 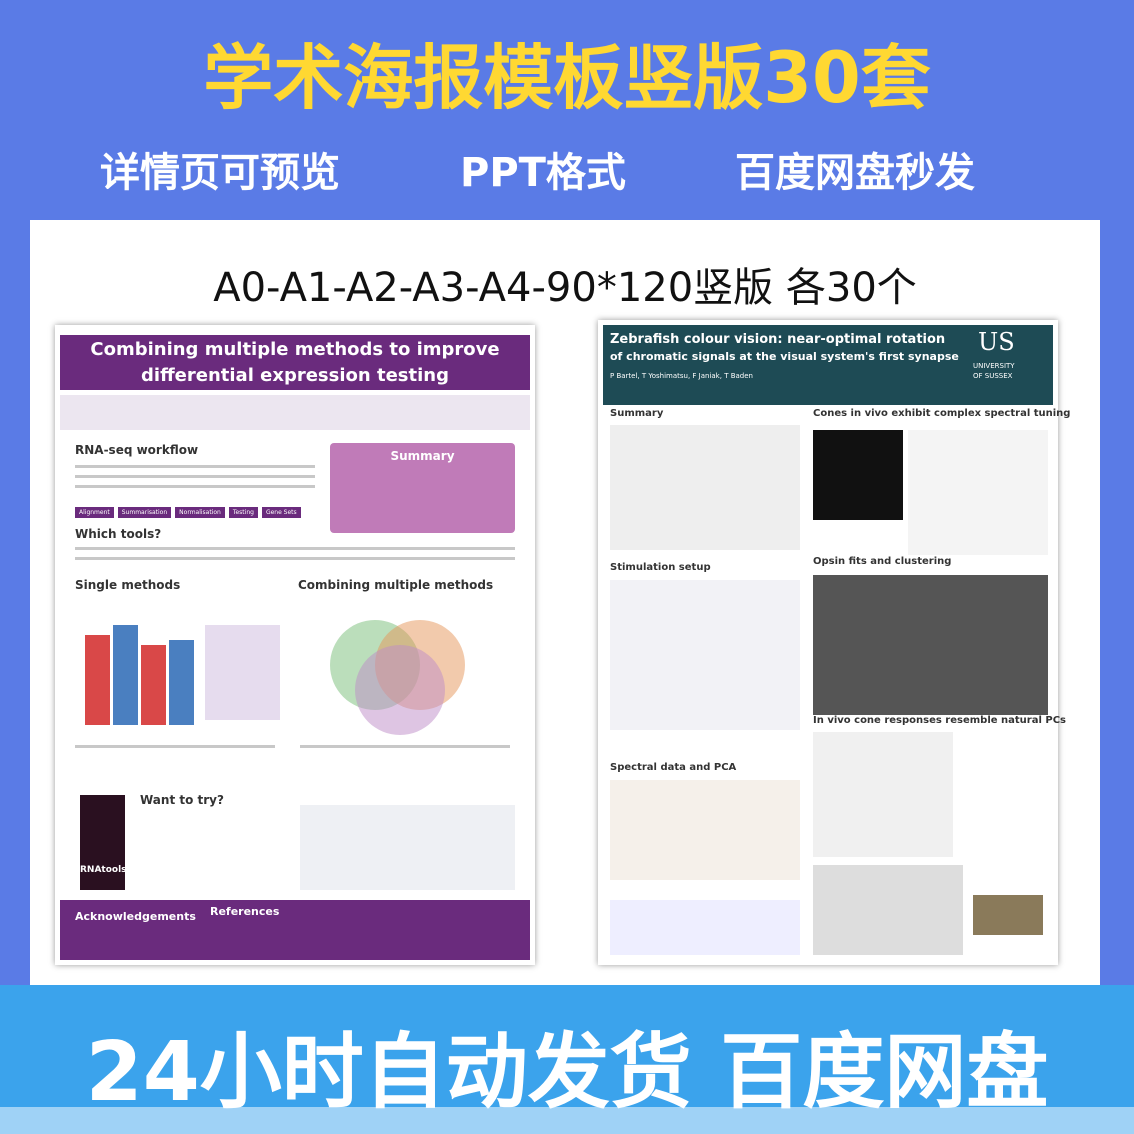 What do you see at coordinates (243, 512) in the screenshot?
I see `workflow-step: Testing` at bounding box center [243, 512].